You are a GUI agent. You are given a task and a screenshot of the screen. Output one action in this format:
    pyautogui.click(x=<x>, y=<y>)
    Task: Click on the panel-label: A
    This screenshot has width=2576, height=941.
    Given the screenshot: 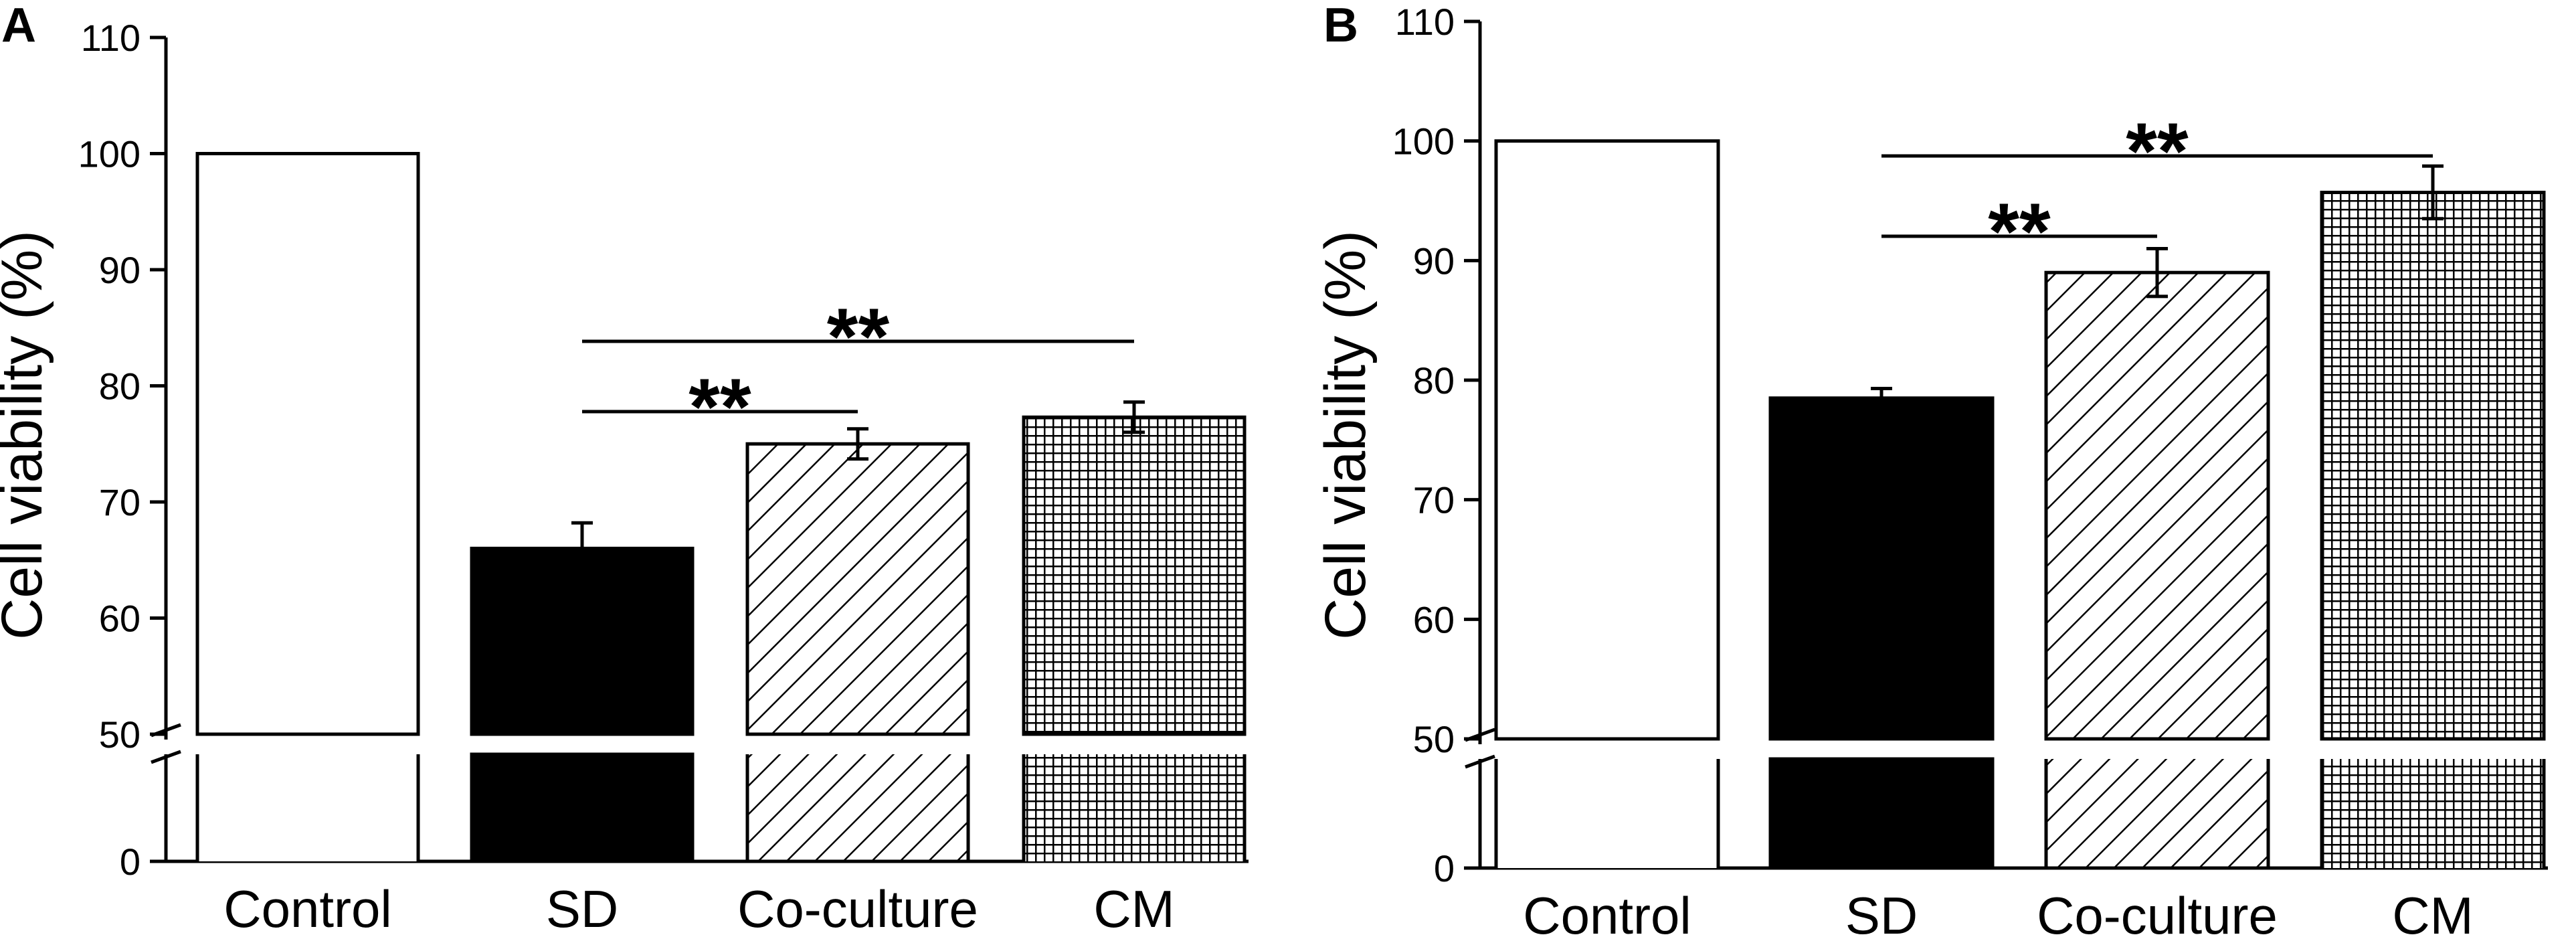 What is the action you would take?
    pyautogui.click(x=18, y=26)
    